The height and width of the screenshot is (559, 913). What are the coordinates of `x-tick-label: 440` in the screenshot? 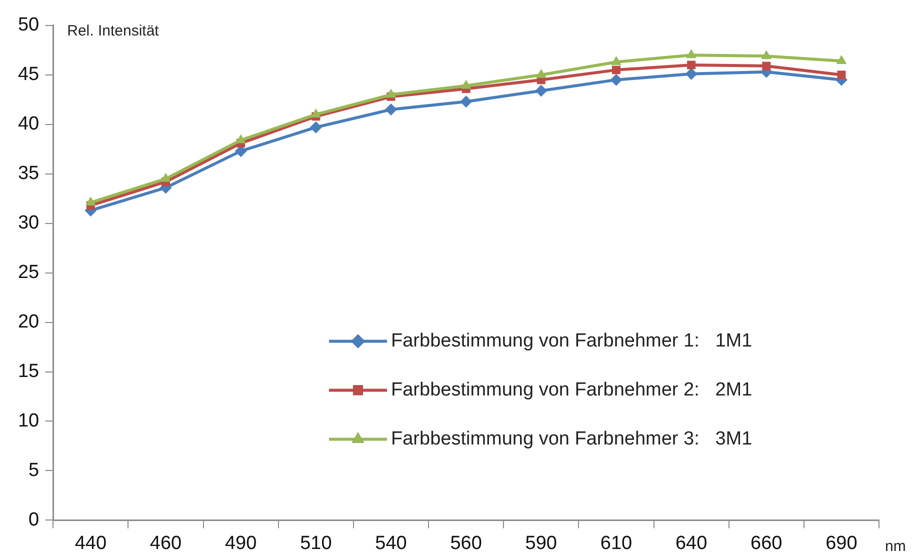 It's located at (90, 543).